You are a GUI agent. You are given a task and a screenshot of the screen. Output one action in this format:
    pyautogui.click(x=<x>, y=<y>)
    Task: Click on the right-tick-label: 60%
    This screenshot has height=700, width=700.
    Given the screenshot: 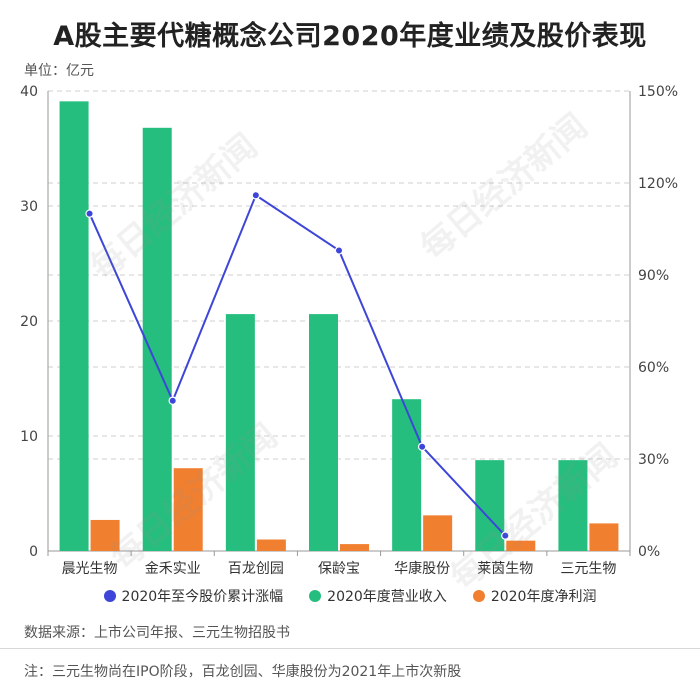 What is the action you would take?
    pyautogui.click(x=653, y=368)
    